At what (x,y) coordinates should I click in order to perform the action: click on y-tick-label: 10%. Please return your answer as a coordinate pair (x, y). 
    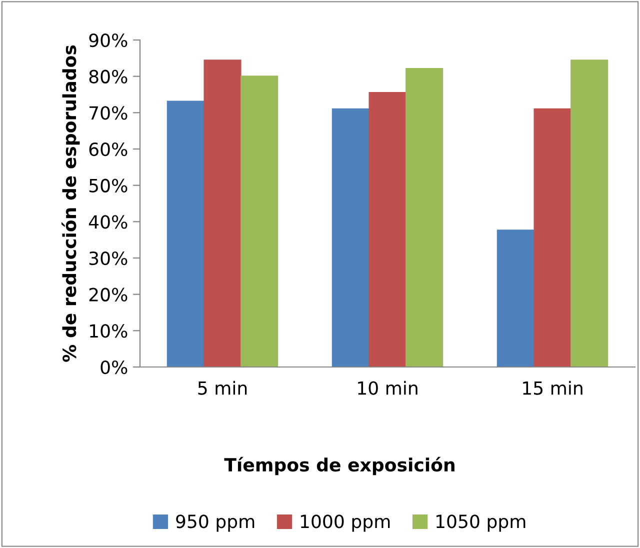
    Looking at the image, I should click on (109, 331).